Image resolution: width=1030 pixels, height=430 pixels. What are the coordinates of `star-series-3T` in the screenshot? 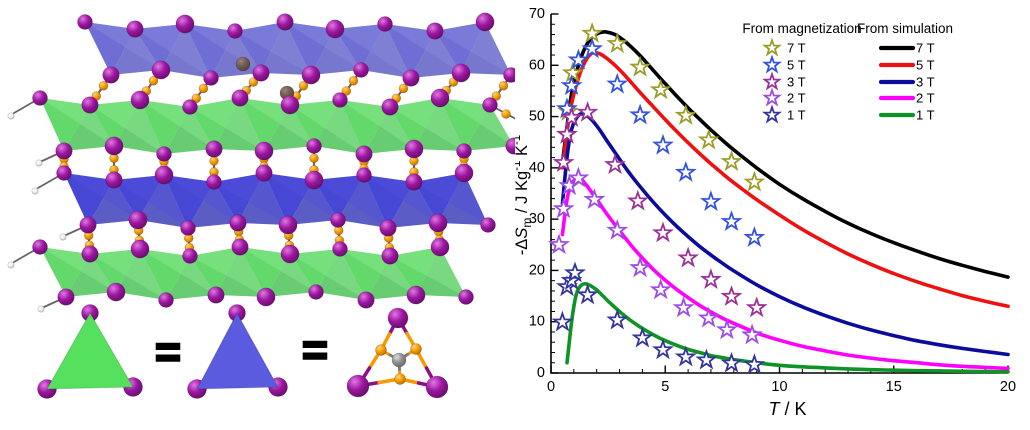 It's located at (660, 209).